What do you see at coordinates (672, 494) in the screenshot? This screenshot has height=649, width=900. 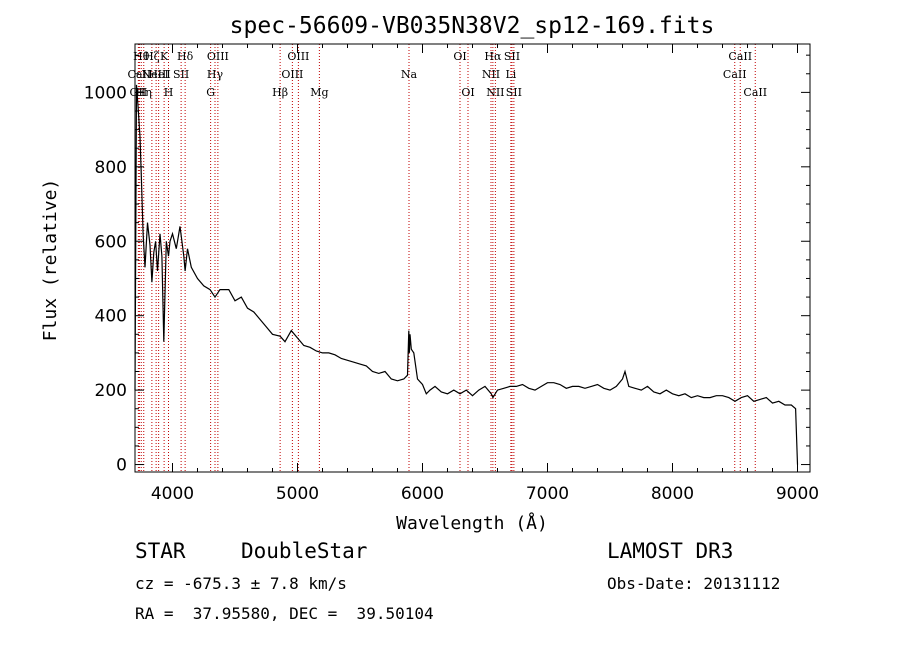 I see `x-tick-label: 8000` at bounding box center [672, 494].